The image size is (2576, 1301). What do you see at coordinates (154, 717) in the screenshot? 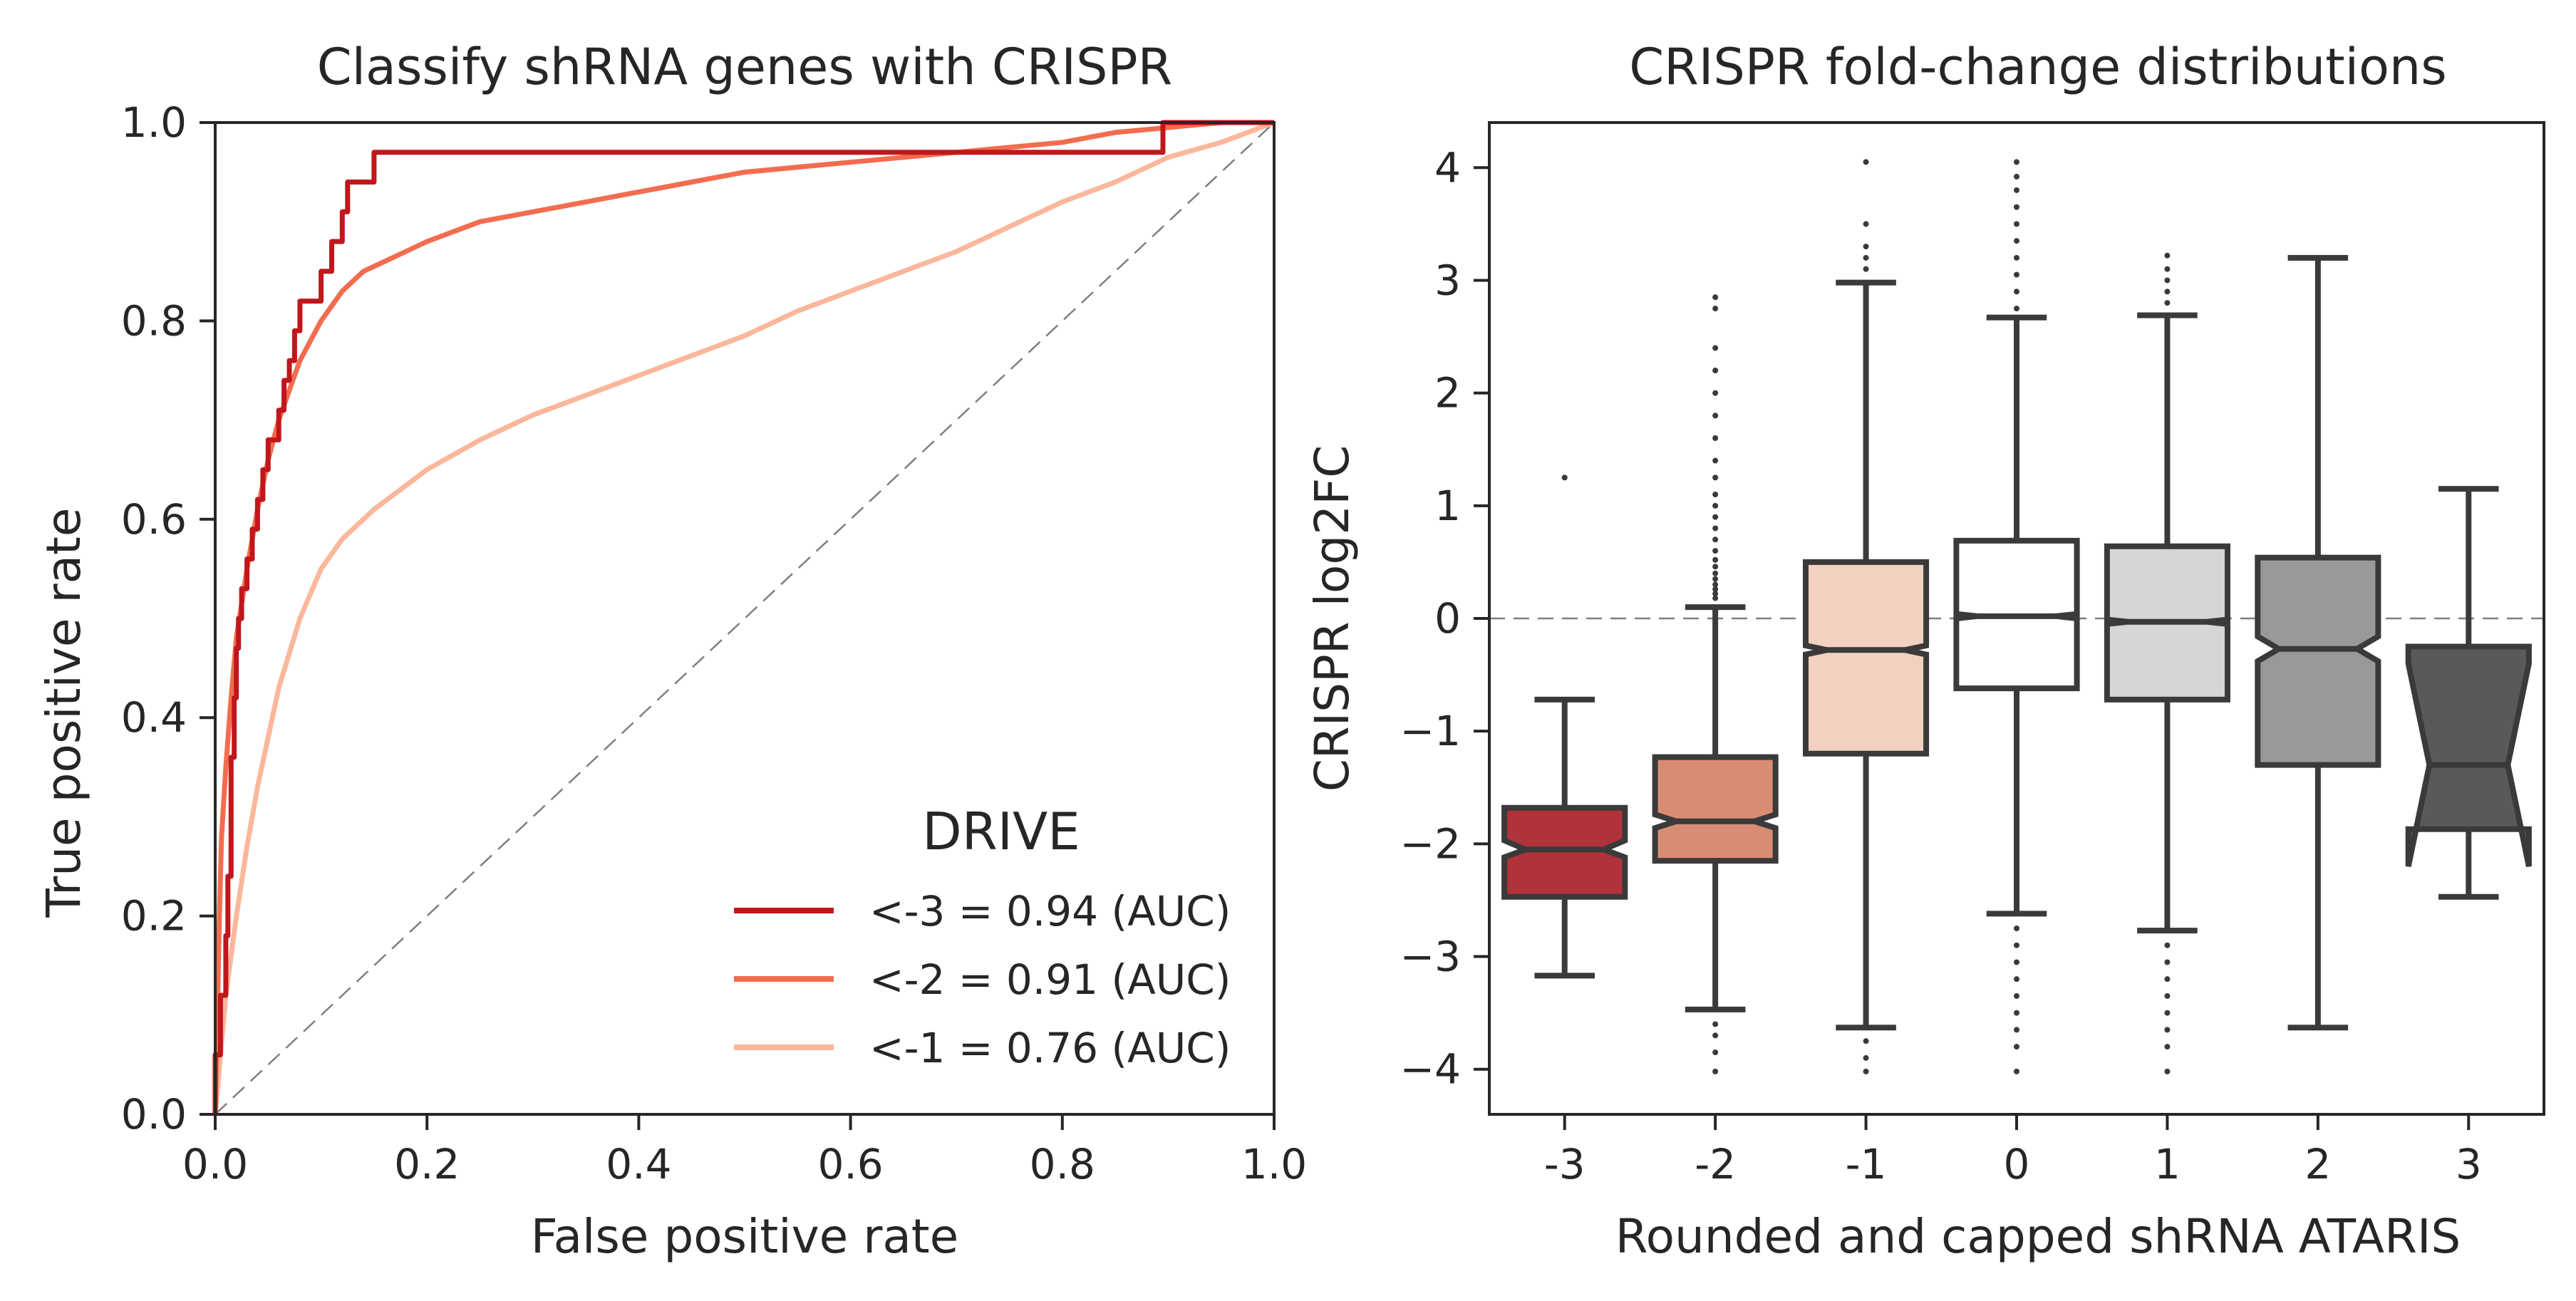
I see `y-tick-label: 0.4` at bounding box center [154, 717].